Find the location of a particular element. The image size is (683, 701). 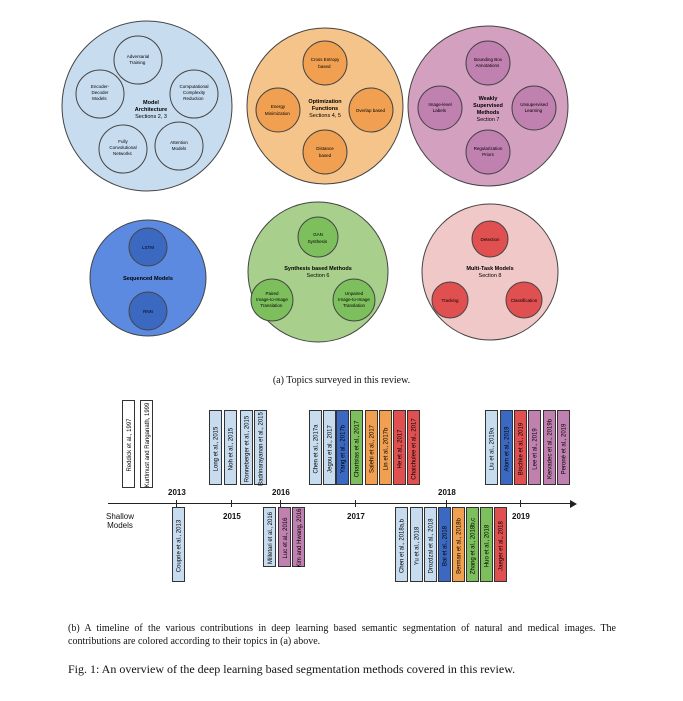

timeline-entry-above-17: Lee et al., 2019 is located at coordinates (534, 447).